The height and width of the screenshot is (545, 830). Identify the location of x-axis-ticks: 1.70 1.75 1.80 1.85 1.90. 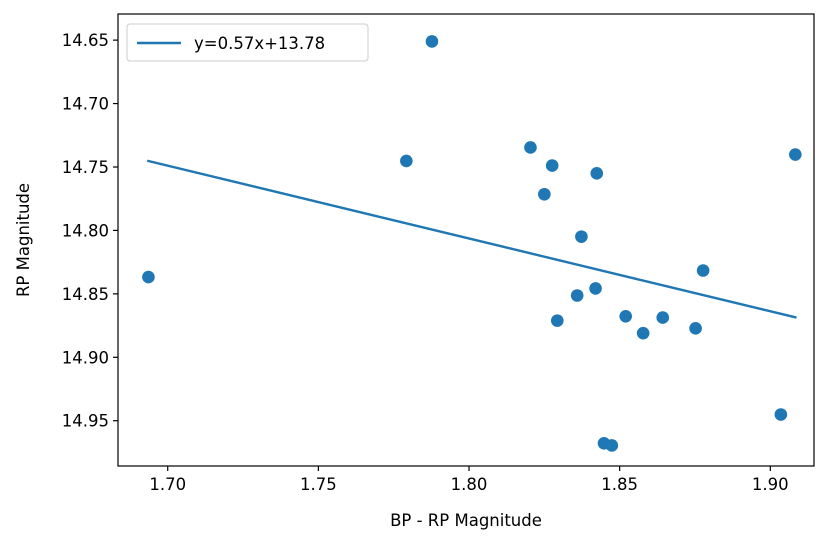
(469, 480).